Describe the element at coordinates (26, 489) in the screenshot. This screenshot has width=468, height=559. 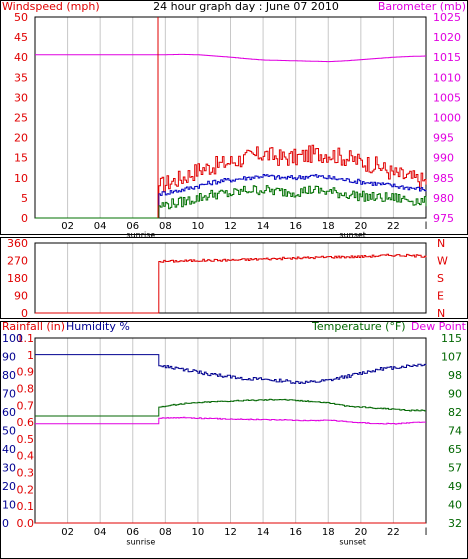
I see `rain-y-tick: 0.2` at that location.